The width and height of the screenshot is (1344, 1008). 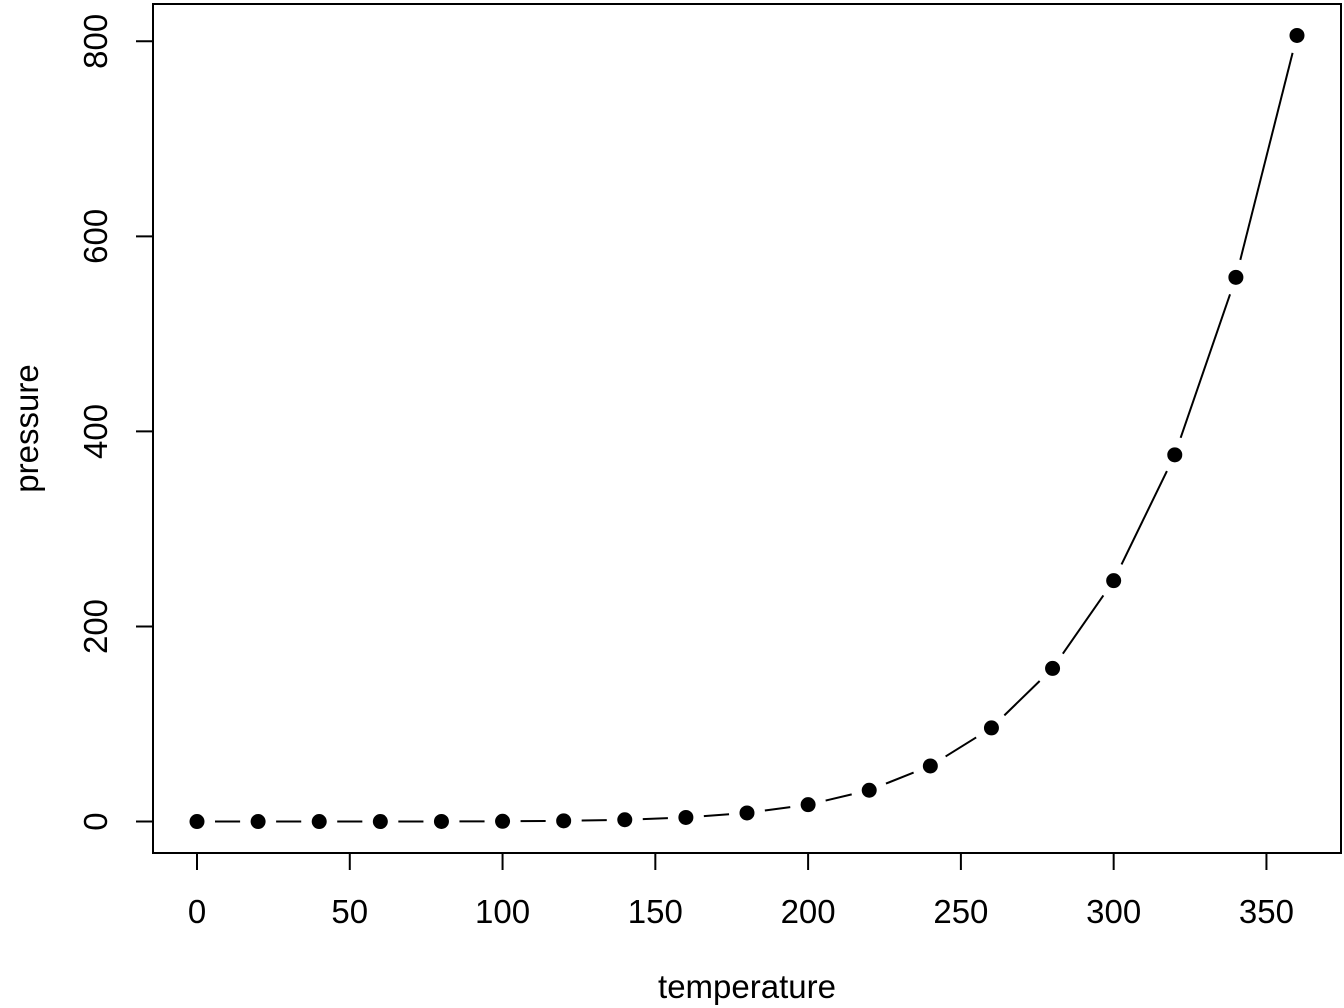 I want to click on y-tick-label: 0, so click(x=95, y=821).